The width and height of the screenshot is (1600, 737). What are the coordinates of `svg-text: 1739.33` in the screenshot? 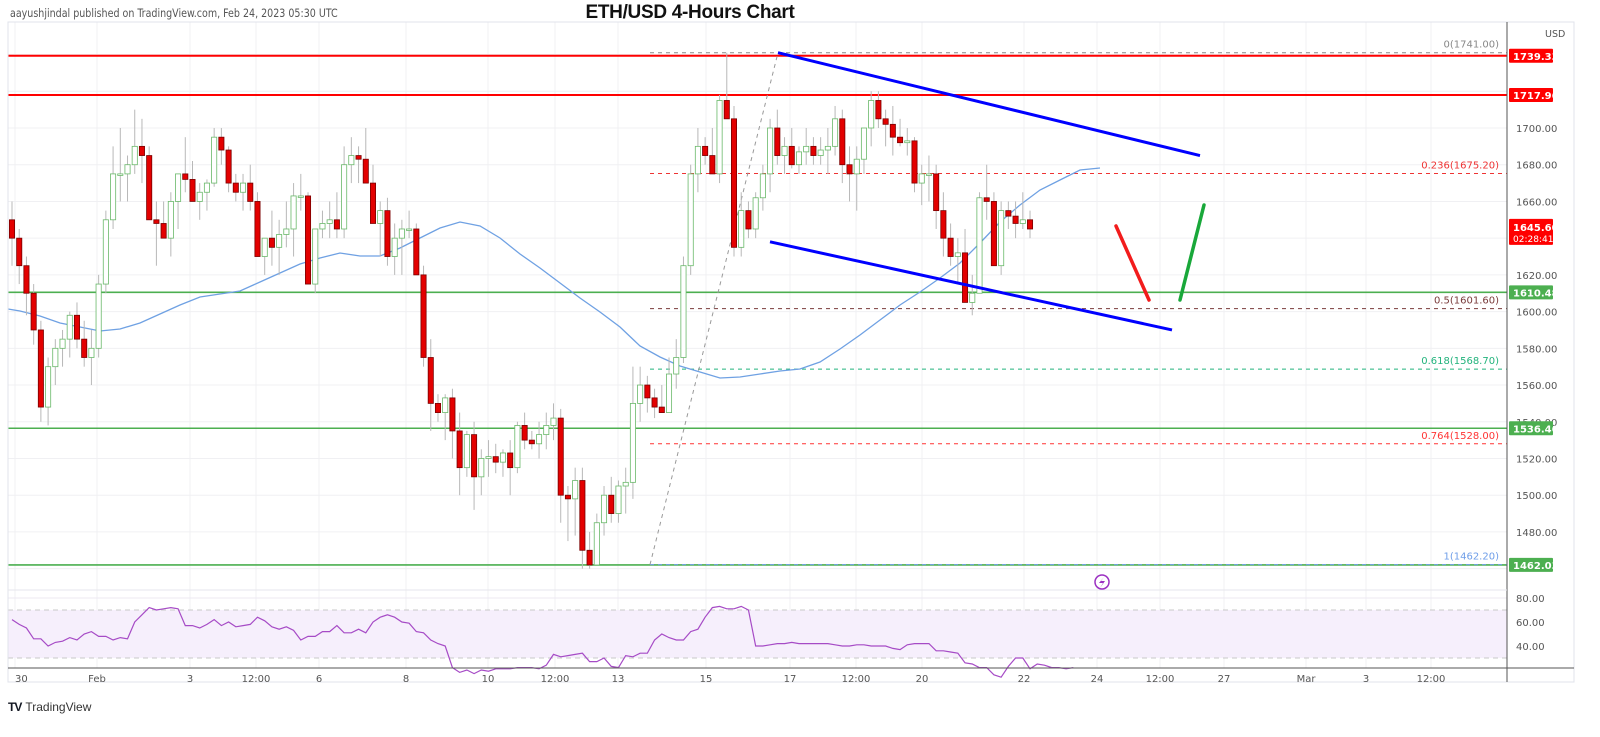 It's located at (1536, 57).